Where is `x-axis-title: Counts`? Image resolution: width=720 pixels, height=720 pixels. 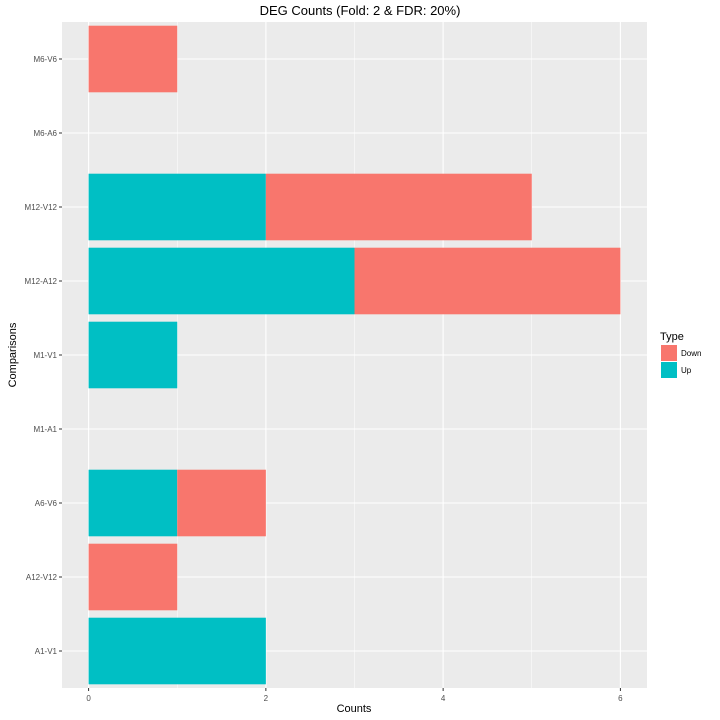
x-axis-title: Counts is located at coordinates (354, 709).